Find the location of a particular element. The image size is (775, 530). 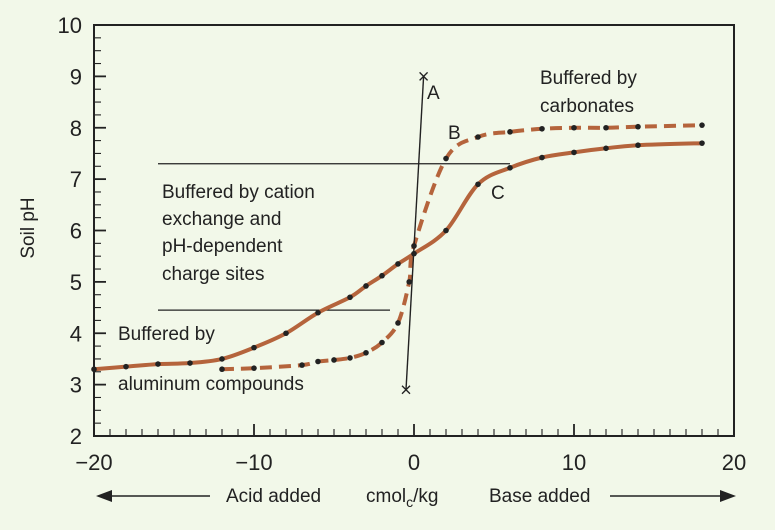

y-tick-label: 9 is located at coordinates (76, 76).